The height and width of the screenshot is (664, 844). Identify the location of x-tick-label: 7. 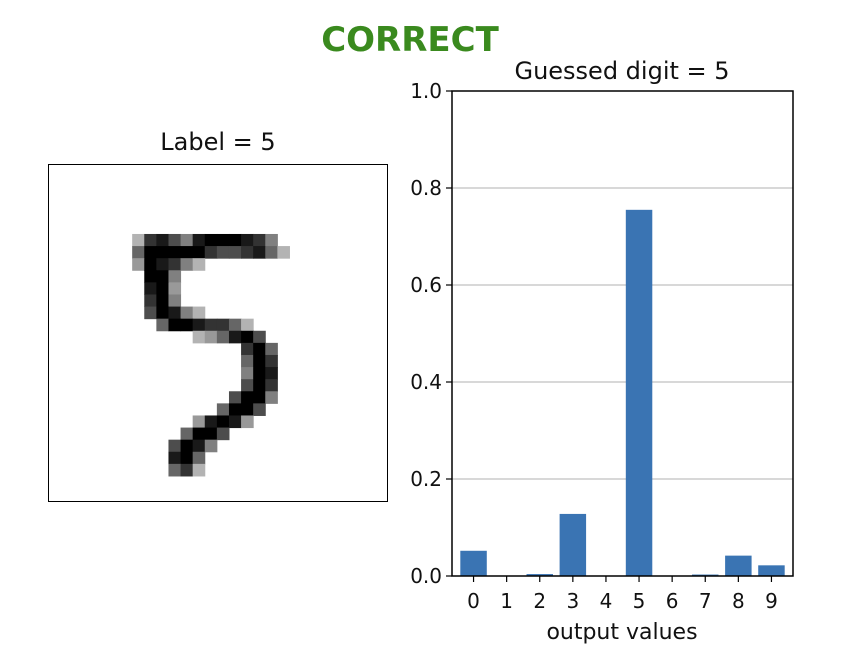
(705, 601).